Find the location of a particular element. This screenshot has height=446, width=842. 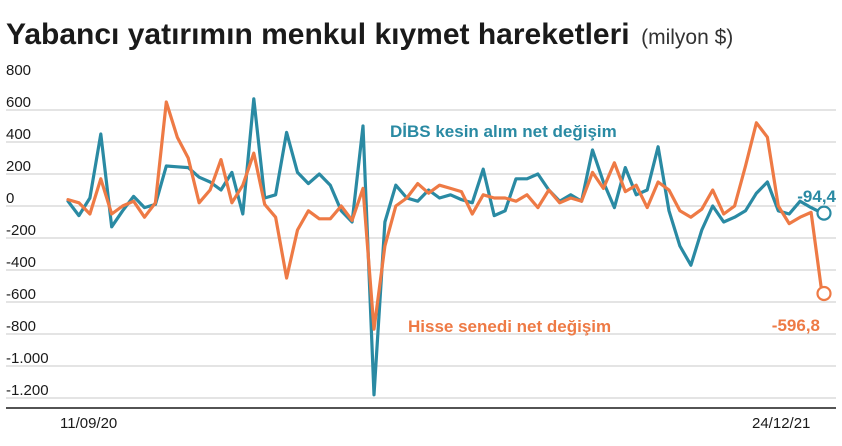

x-tick-label-start: 11/09/20 is located at coordinates (88, 423).